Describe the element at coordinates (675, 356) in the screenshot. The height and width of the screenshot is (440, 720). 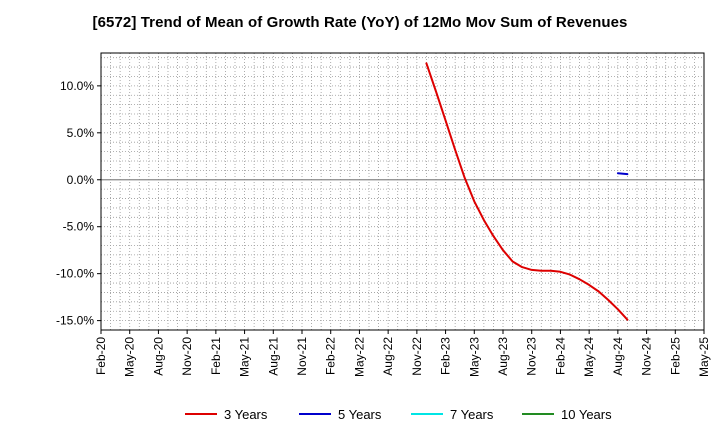
I see `x-tick-label: Feb-25` at that location.